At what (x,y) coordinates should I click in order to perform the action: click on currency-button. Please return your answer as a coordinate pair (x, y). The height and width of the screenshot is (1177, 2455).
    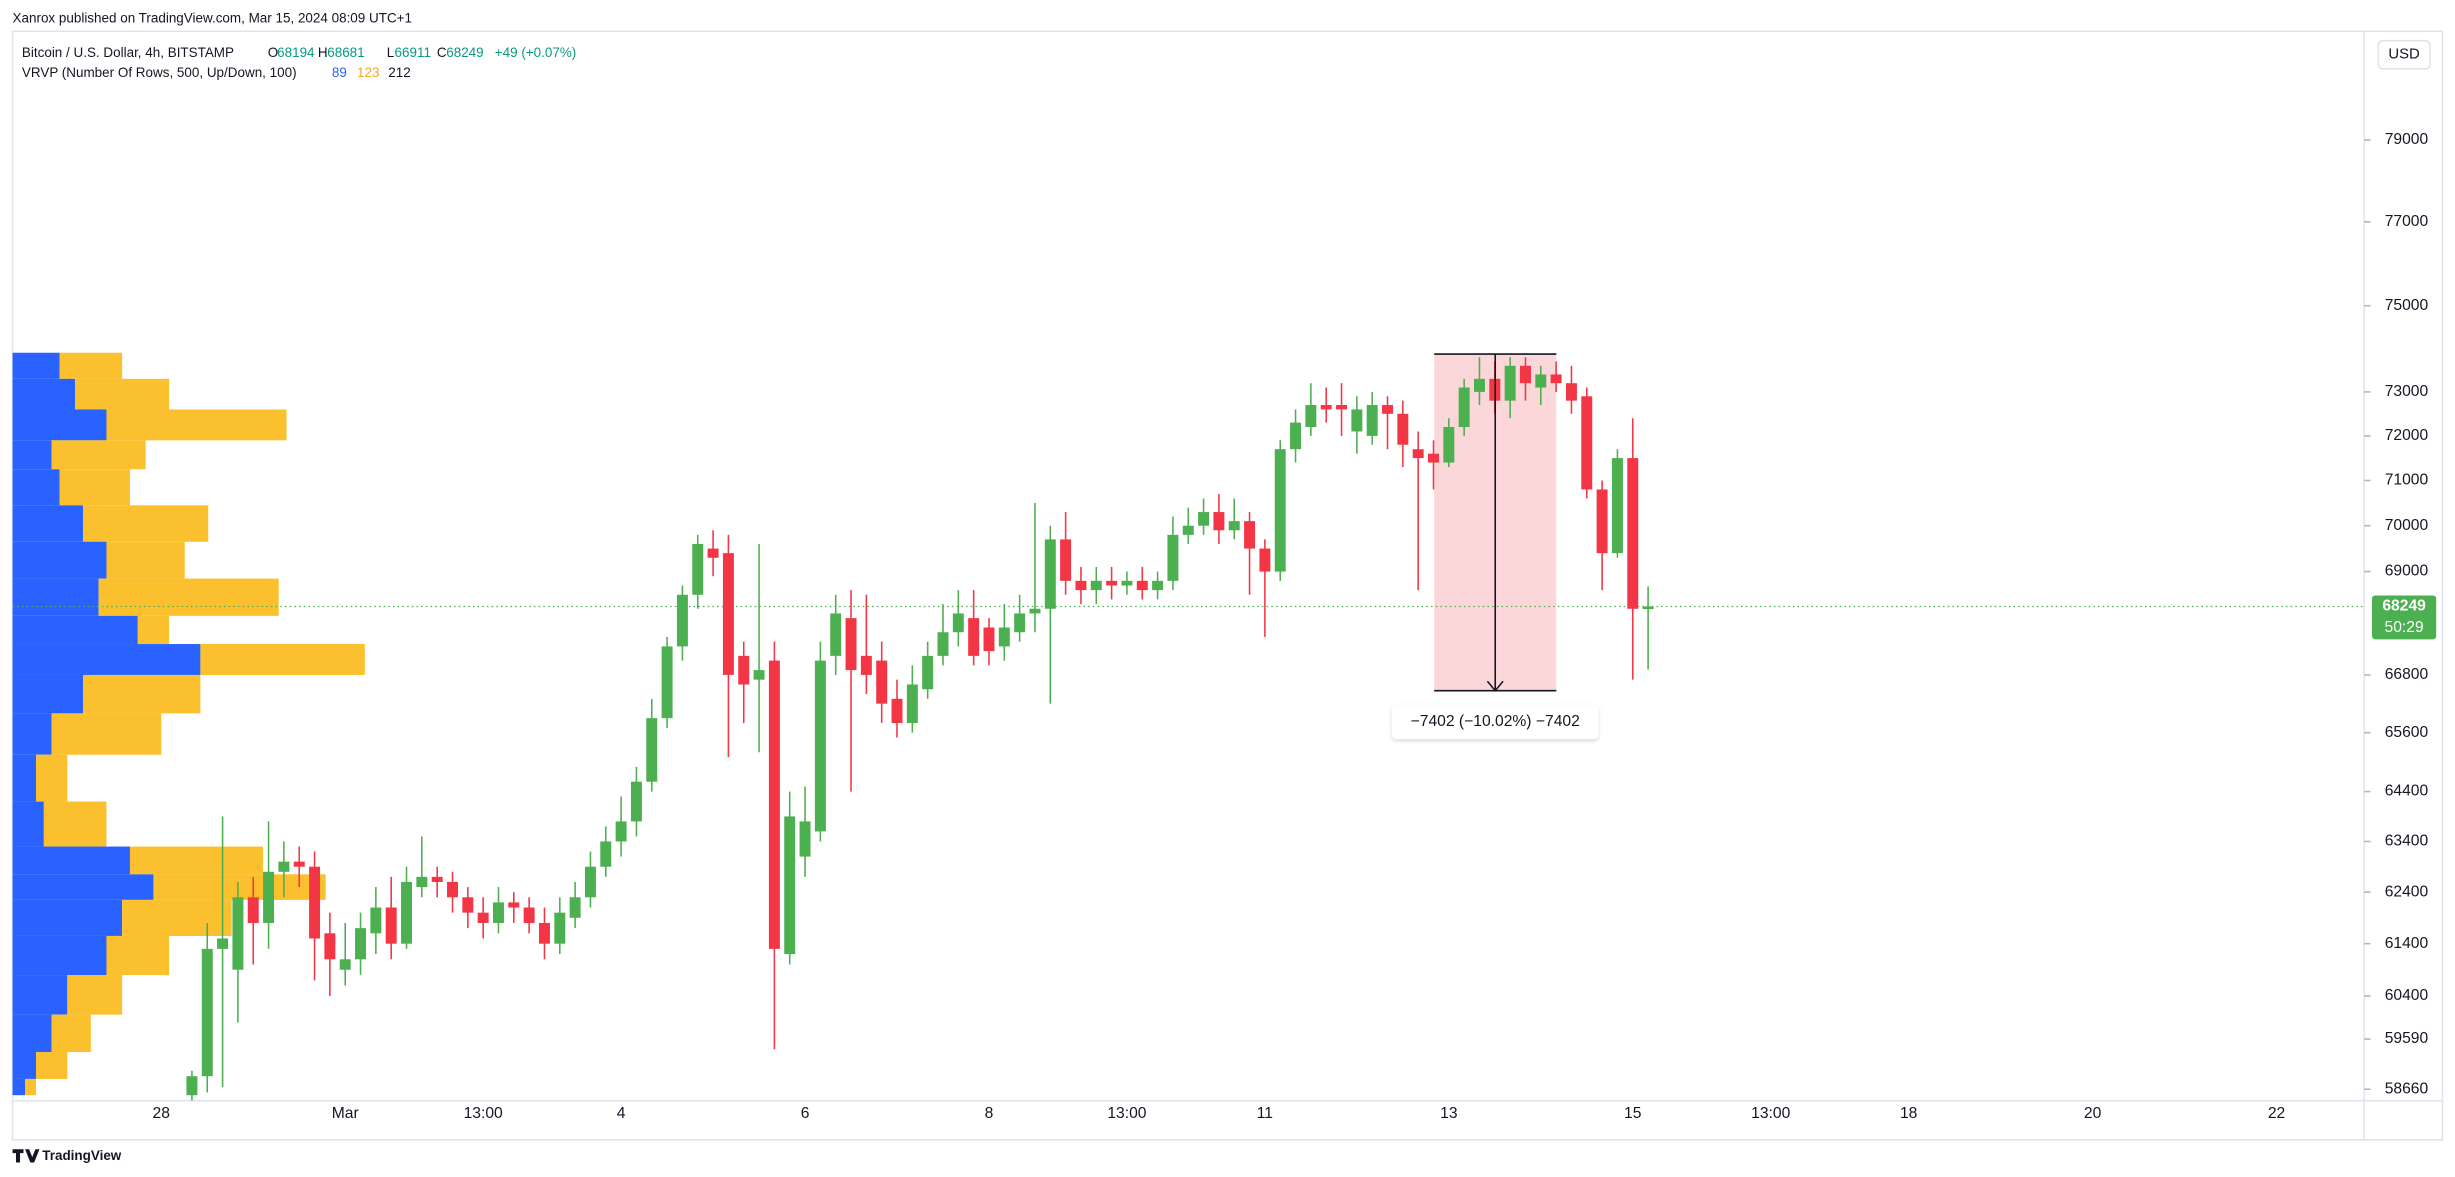
    Looking at the image, I should click on (2404, 54).